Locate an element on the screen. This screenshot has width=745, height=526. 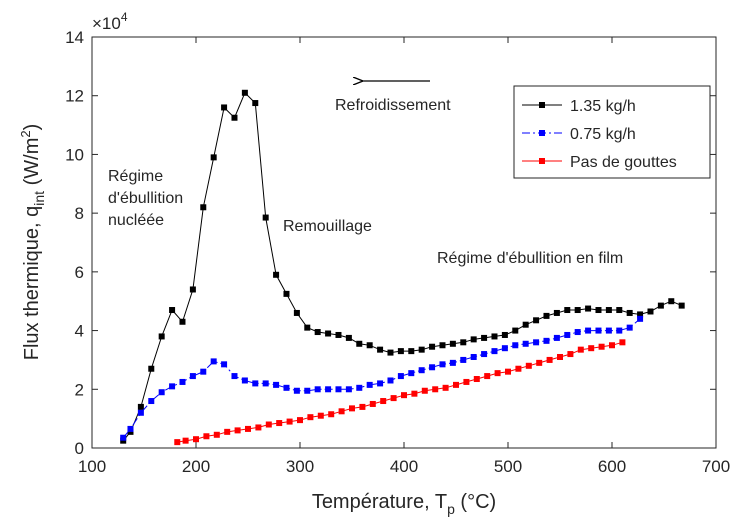
y-tick-label-10: 10 is located at coordinates (74, 154).